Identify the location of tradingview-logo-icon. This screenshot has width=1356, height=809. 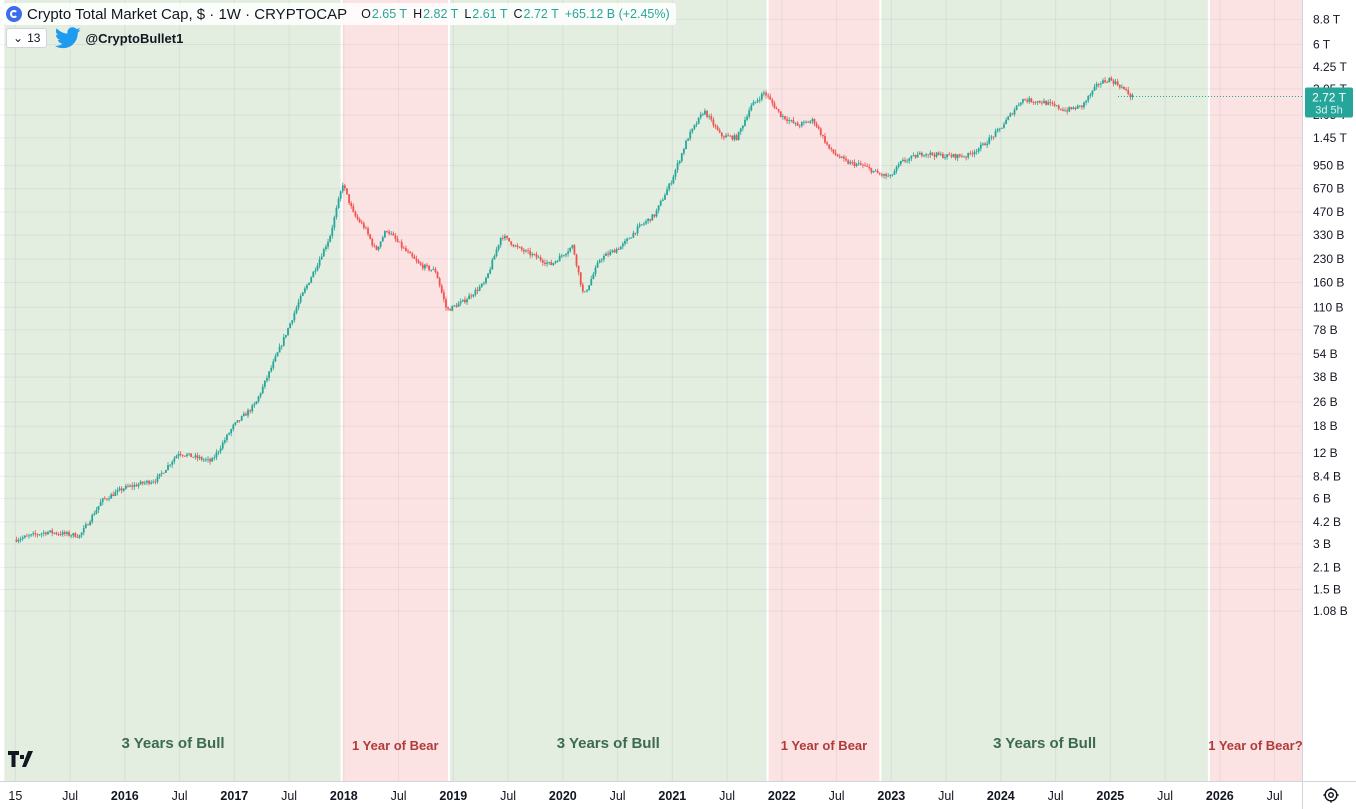
(20, 759).